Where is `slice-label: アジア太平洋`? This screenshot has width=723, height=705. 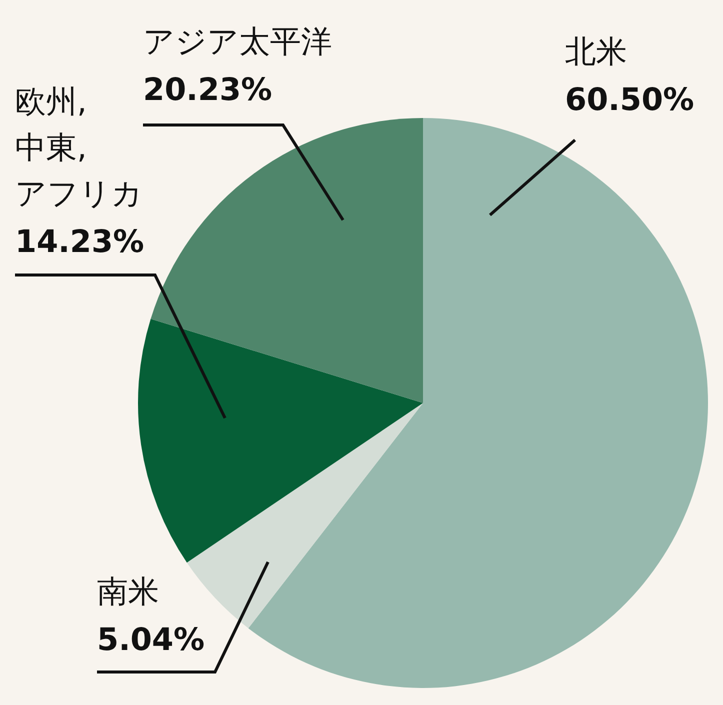 slice-label: アジア太平洋 is located at coordinates (237, 42).